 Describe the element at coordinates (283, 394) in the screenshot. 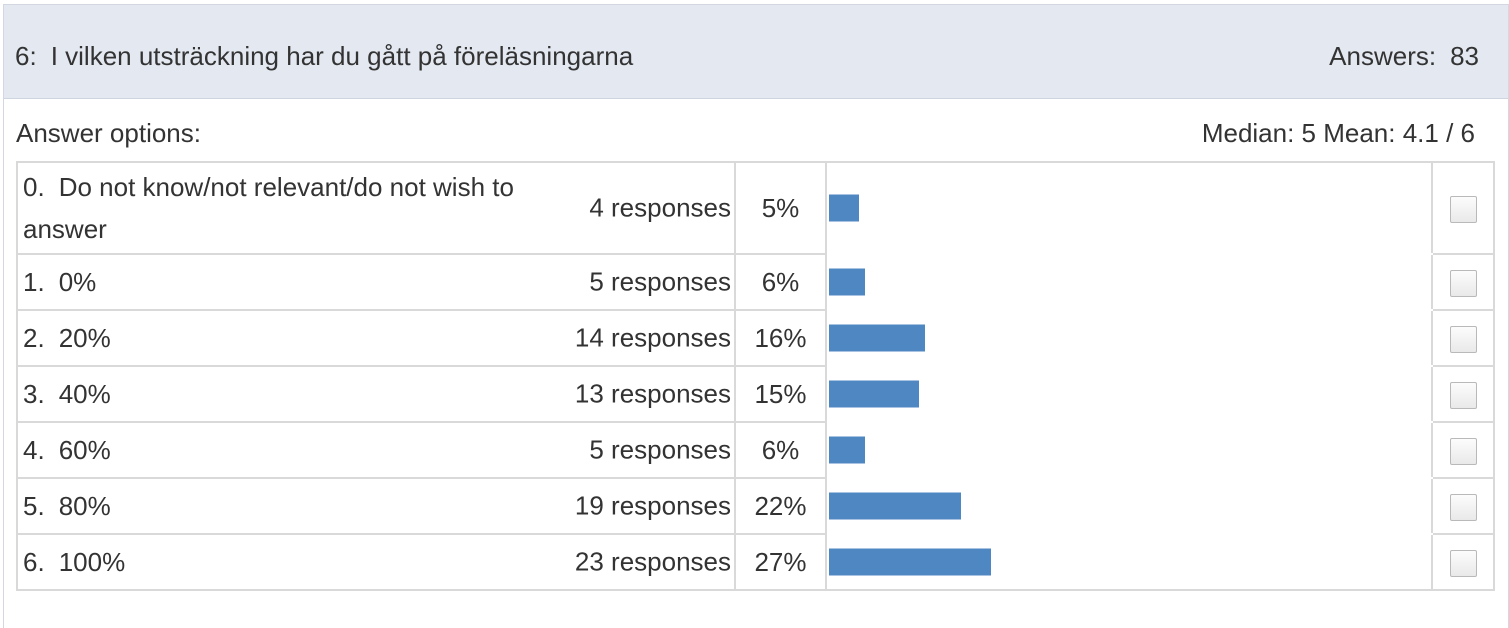

I see `option-label: 3. 40%` at that location.